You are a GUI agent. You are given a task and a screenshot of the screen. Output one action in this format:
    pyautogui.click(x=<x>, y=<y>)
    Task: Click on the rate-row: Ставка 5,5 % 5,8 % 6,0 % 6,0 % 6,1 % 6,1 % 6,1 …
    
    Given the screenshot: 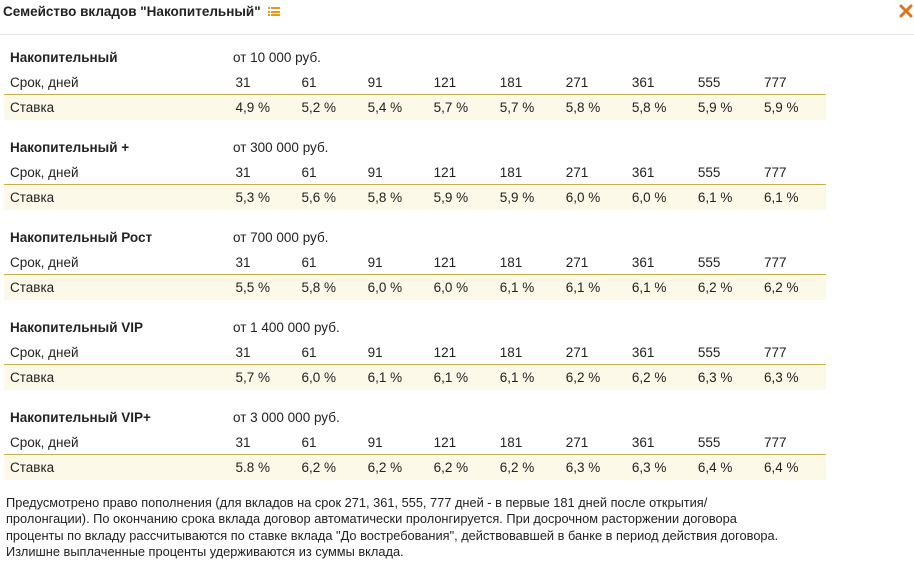 What is the action you would take?
    pyautogui.click(x=415, y=287)
    